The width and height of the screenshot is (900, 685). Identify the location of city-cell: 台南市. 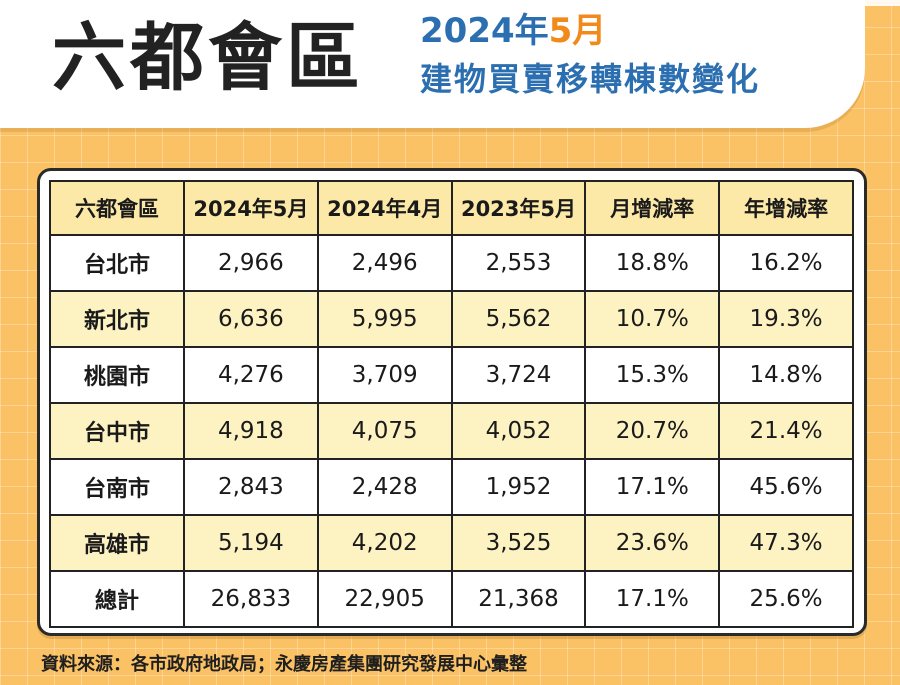
(117, 487).